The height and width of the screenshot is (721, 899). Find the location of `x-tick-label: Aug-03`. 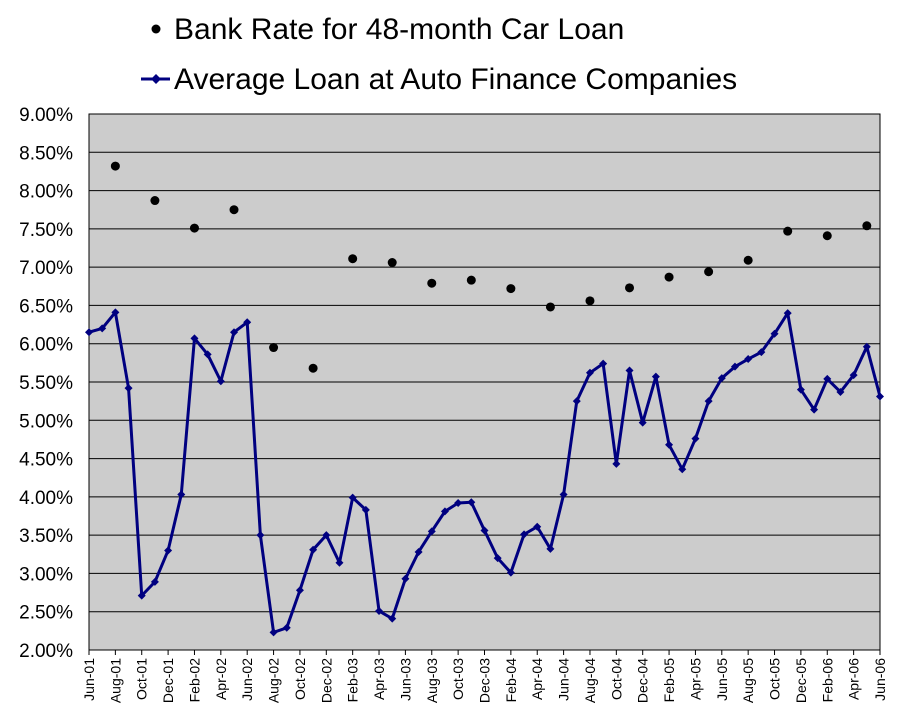

x-tick-label: Aug-03 is located at coordinates (432, 680).